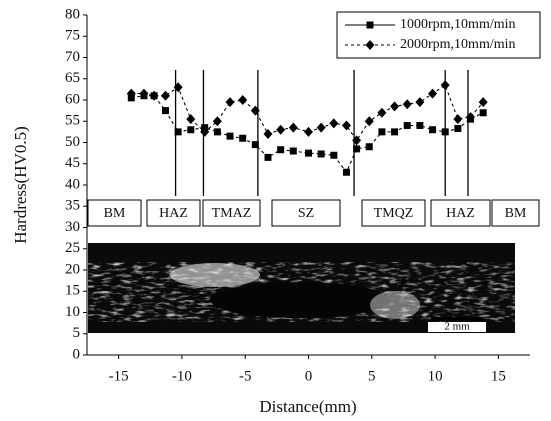 The image size is (551, 421). Describe the element at coordinates (72, 78) in the screenshot. I see `y-tick-label: 65` at that location.